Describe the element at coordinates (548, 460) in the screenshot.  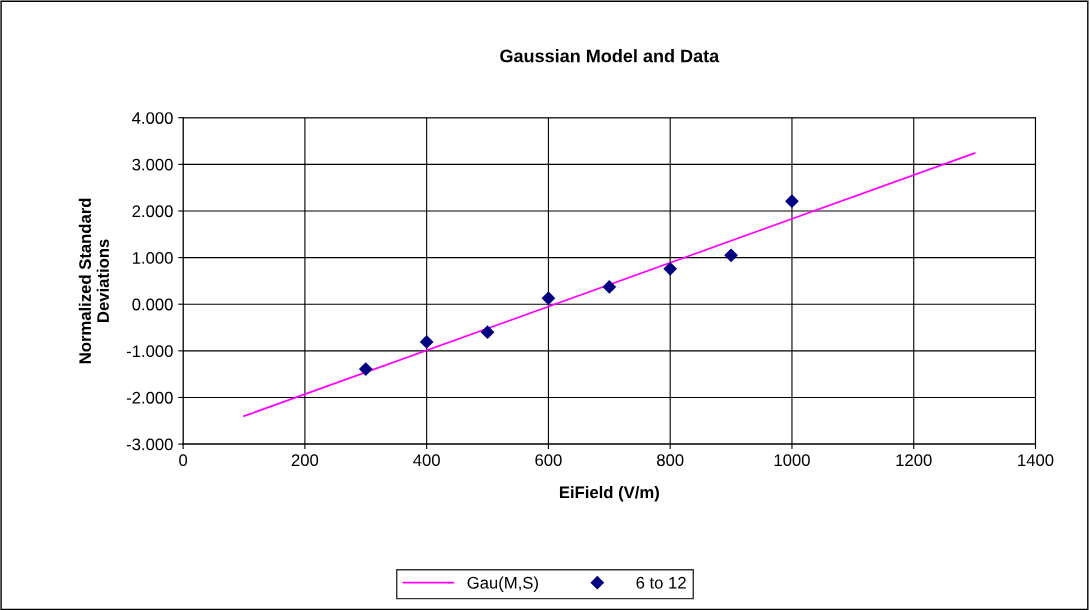
I see `x-tick-label: 600` at that location.